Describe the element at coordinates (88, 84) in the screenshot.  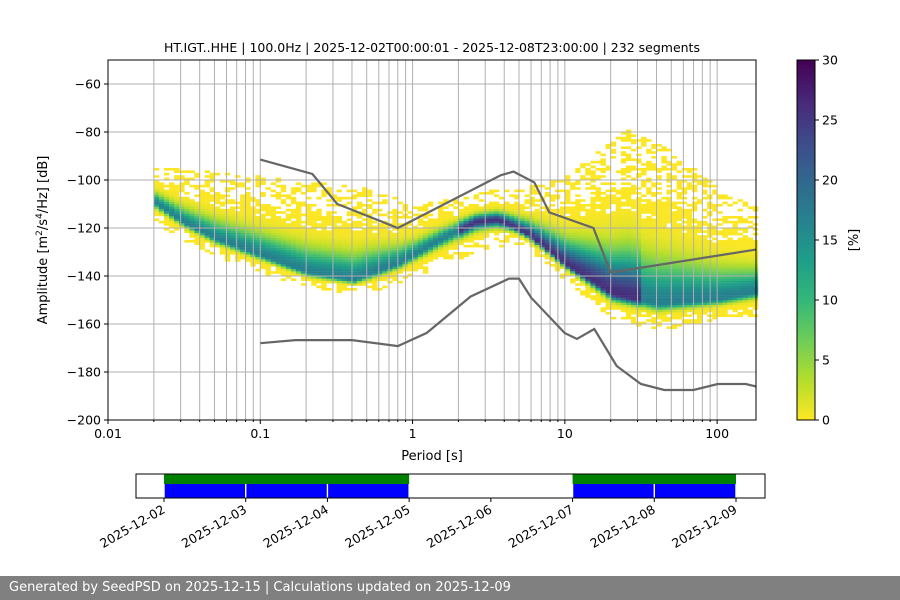
I see `y-tick-label: −60` at that location.